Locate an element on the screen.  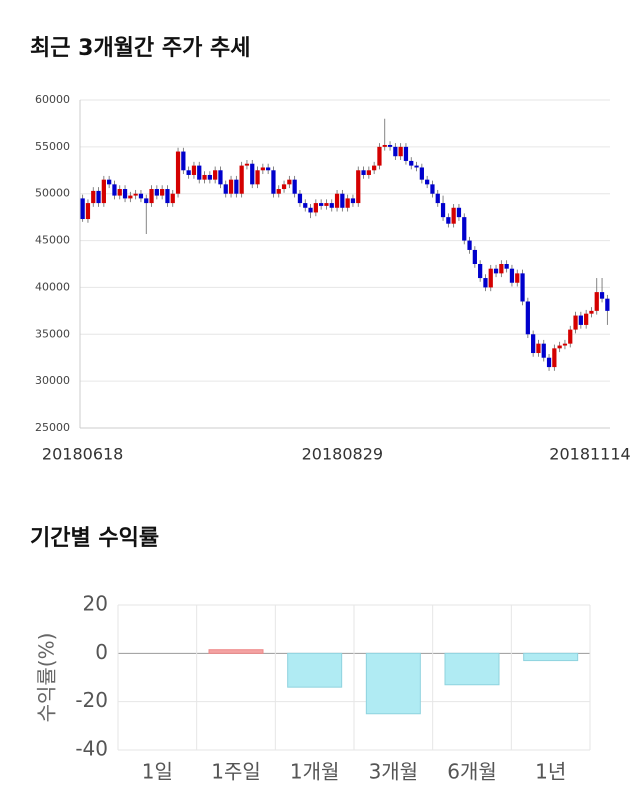
x-tick-label: 6개월 is located at coordinates (472, 772).